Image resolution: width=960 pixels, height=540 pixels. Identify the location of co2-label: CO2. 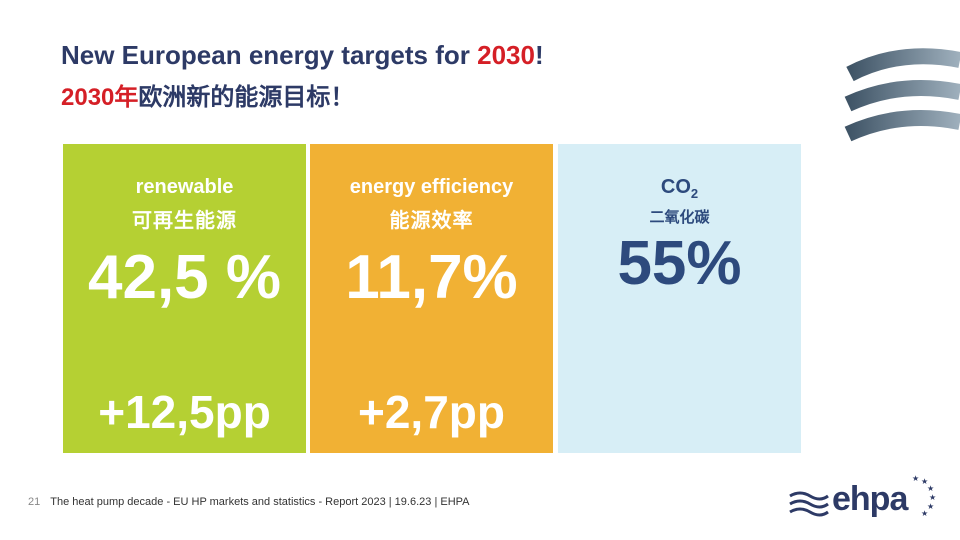
(679, 188).